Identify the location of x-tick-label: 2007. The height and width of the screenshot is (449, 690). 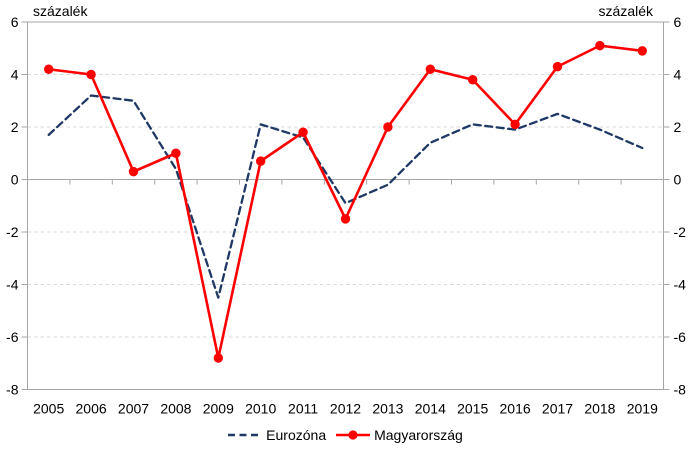
(133, 409).